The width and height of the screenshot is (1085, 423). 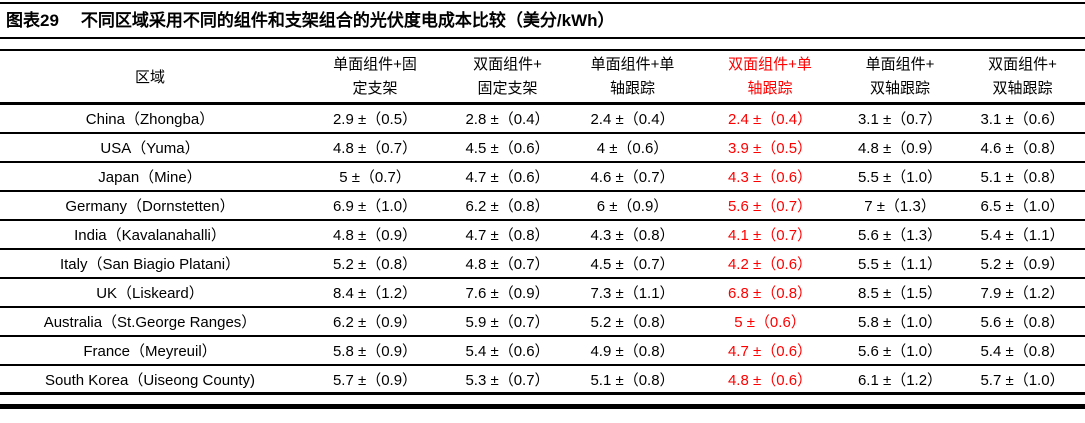 What do you see at coordinates (507, 76) in the screenshot?
I see `column-header-bifacial-fixed: 双面组件+ 固定支架` at bounding box center [507, 76].